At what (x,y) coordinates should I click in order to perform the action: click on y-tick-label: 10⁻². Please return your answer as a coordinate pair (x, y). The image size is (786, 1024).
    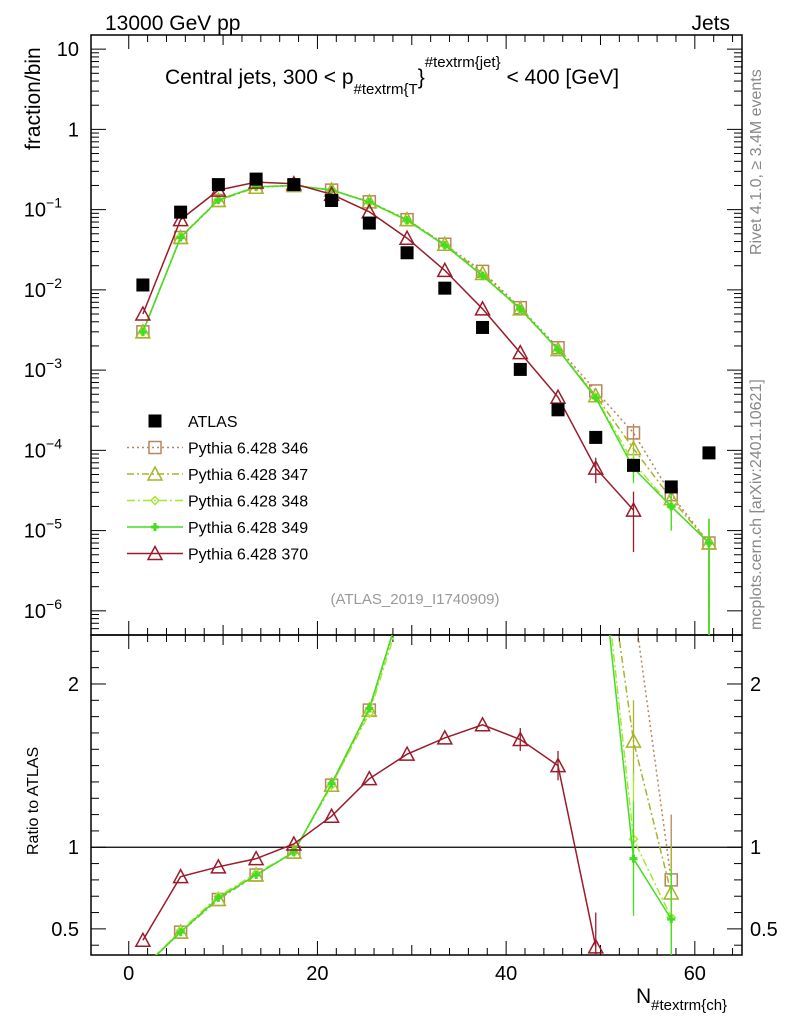
    Looking at the image, I should click on (43, 288).